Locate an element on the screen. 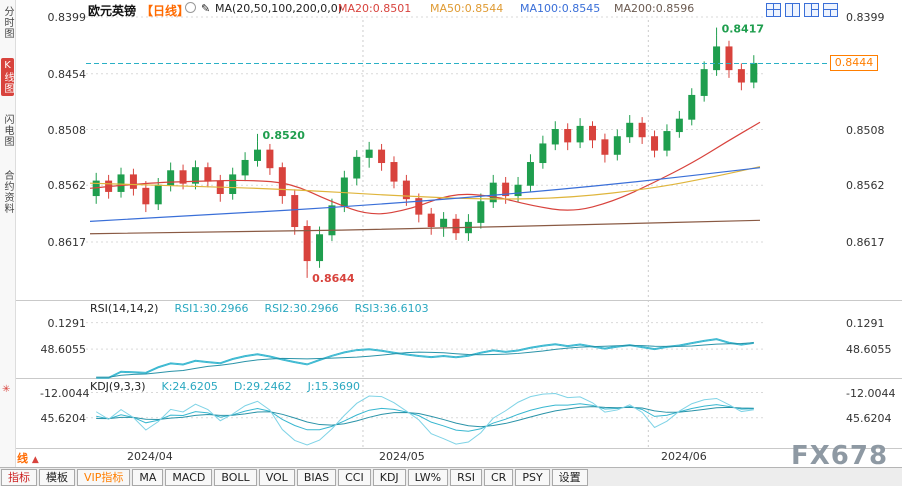  kdj-d-value: D:29.2462 is located at coordinates (262, 386).